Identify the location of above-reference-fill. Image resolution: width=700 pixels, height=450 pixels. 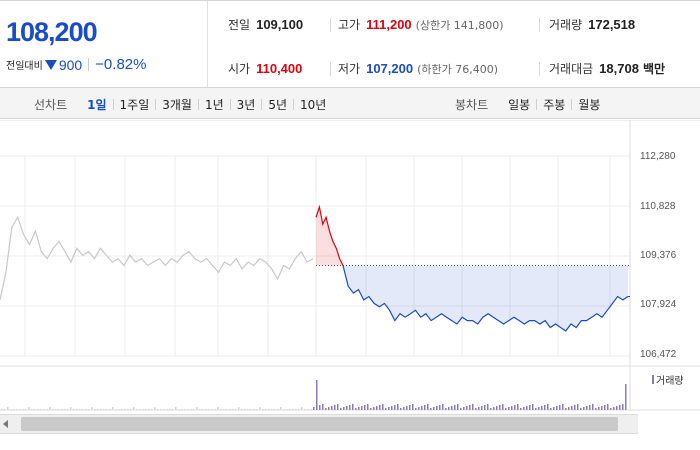
(329, 236).